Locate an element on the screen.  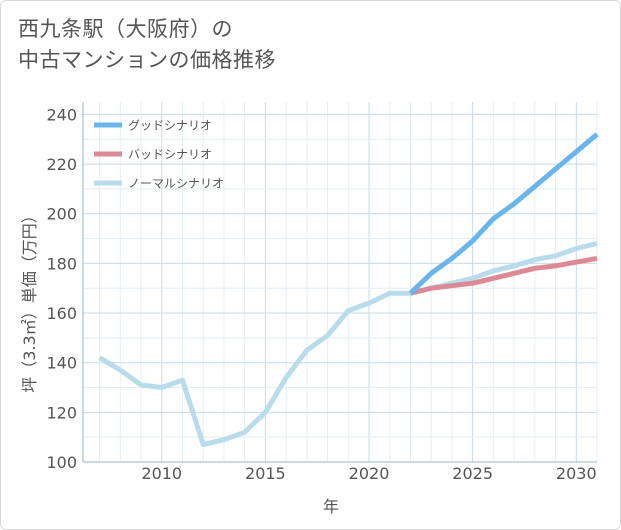
chart-title-line-2: 中古マンションの価格推移 is located at coordinates (147, 60).